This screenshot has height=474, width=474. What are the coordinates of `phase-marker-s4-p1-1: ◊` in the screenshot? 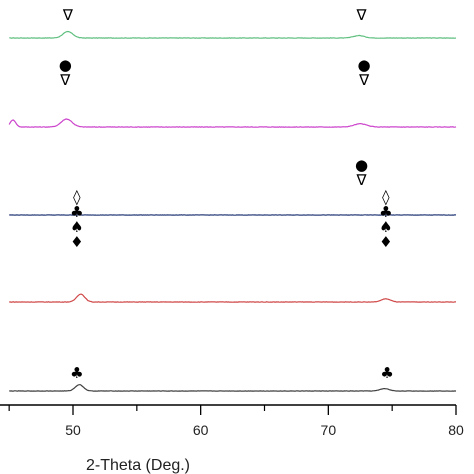 It's located at (77, 197).